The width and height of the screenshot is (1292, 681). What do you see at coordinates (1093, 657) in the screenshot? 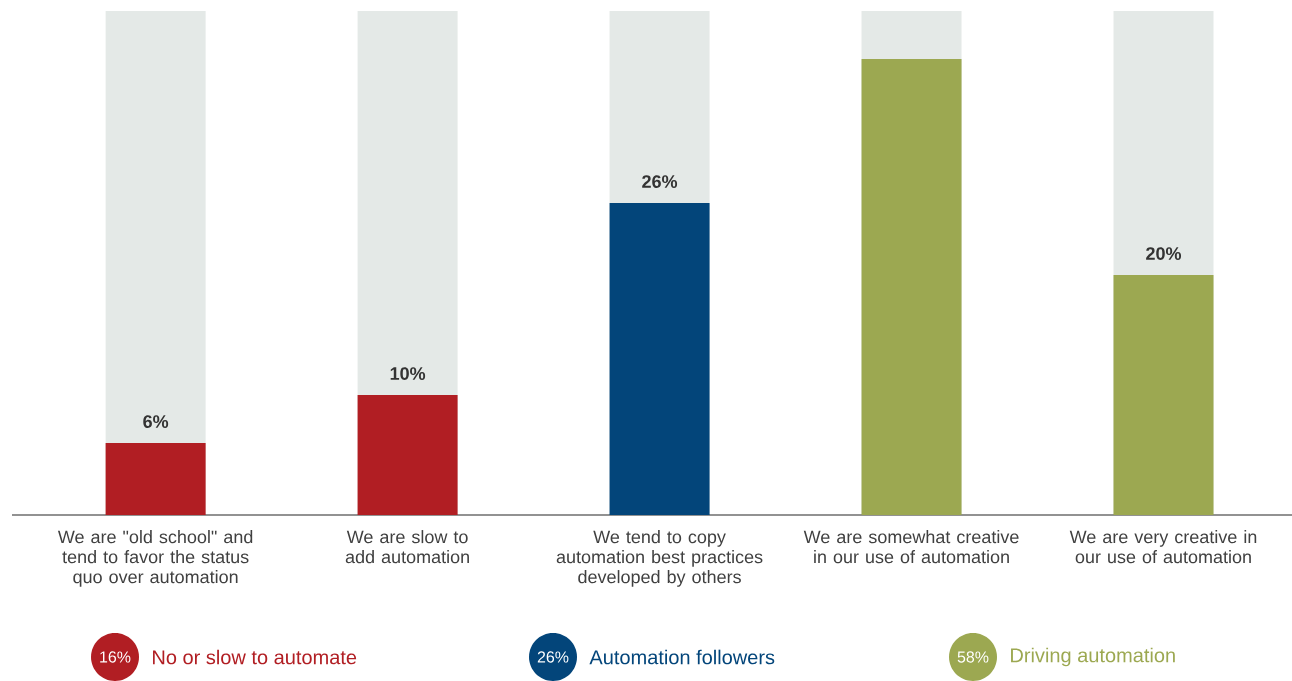
I see `text: Driving automation` at bounding box center [1093, 657].